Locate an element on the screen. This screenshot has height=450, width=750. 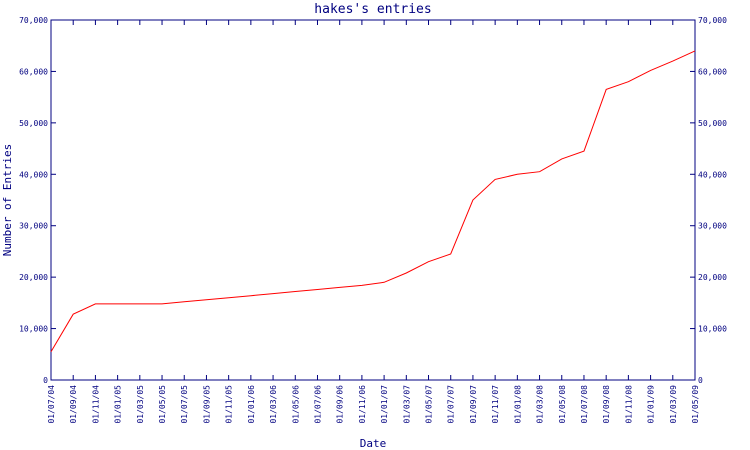
x-tick-label: 01/09/06 is located at coordinates (340, 404).